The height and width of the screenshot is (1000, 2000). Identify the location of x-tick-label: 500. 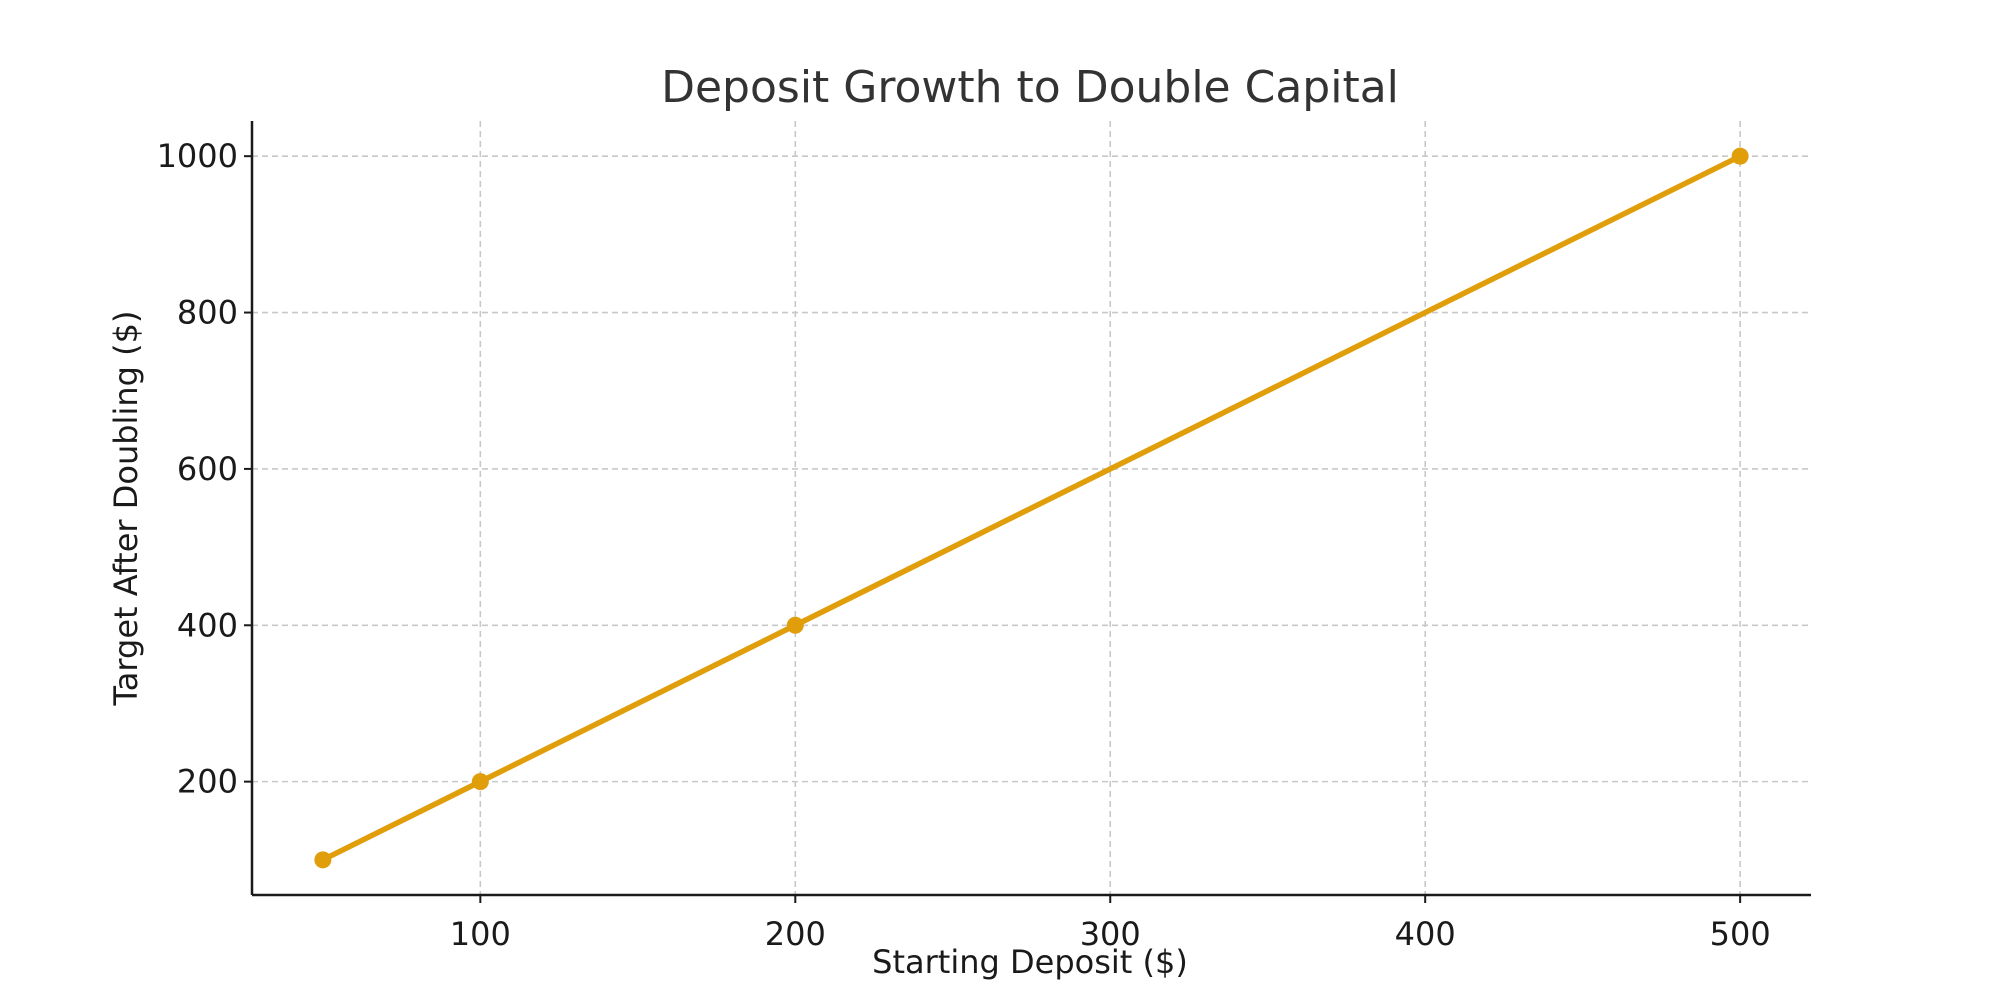
(1740, 934).